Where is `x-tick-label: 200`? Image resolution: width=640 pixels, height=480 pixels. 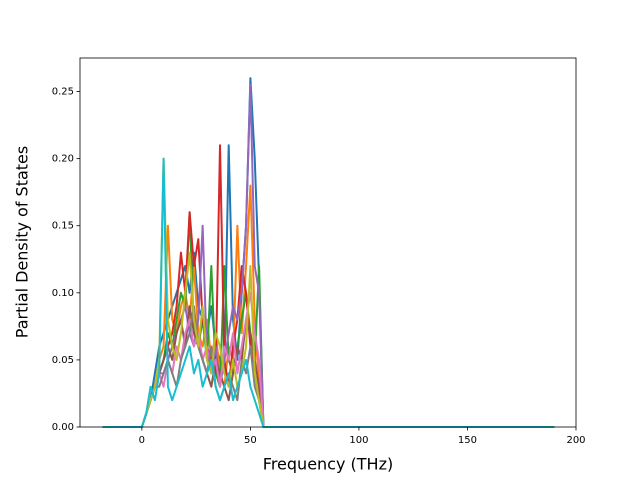 x-tick-label: 200 is located at coordinates (575, 440).